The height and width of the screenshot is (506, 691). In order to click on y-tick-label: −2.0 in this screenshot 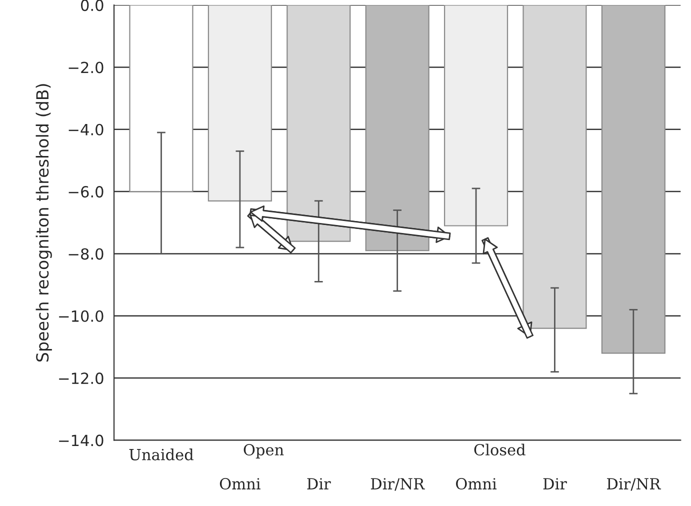, I will do `click(86, 68)`.